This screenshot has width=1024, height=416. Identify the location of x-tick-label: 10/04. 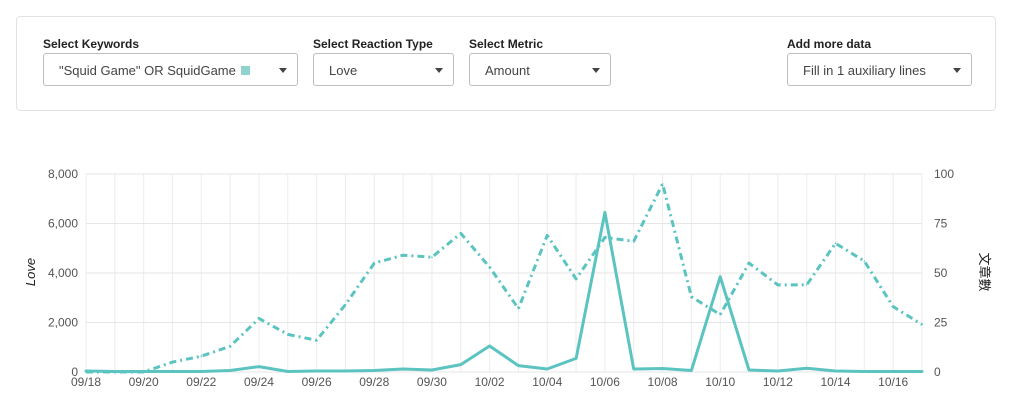
(547, 382).